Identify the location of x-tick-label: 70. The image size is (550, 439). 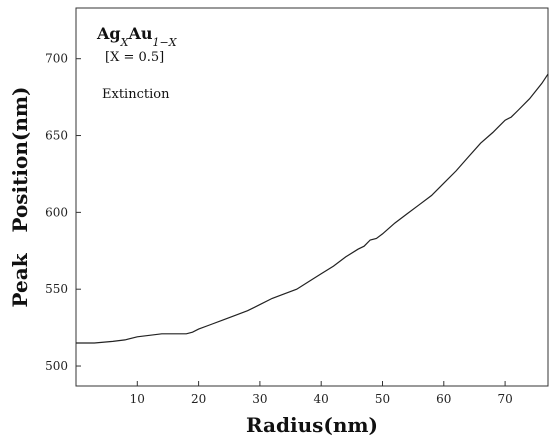
(504, 399).